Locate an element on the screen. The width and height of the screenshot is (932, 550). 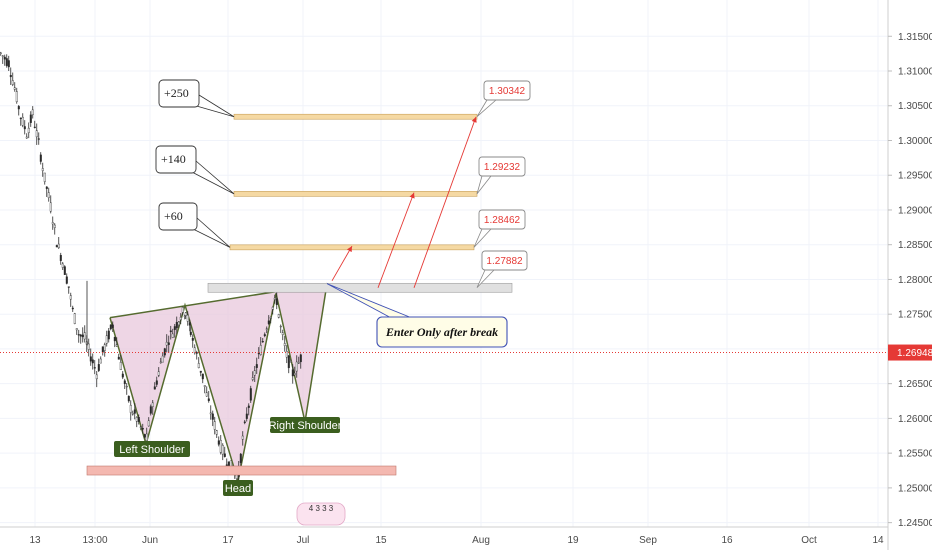
pattern-label: Left Shoulder is located at coordinates (152, 450).